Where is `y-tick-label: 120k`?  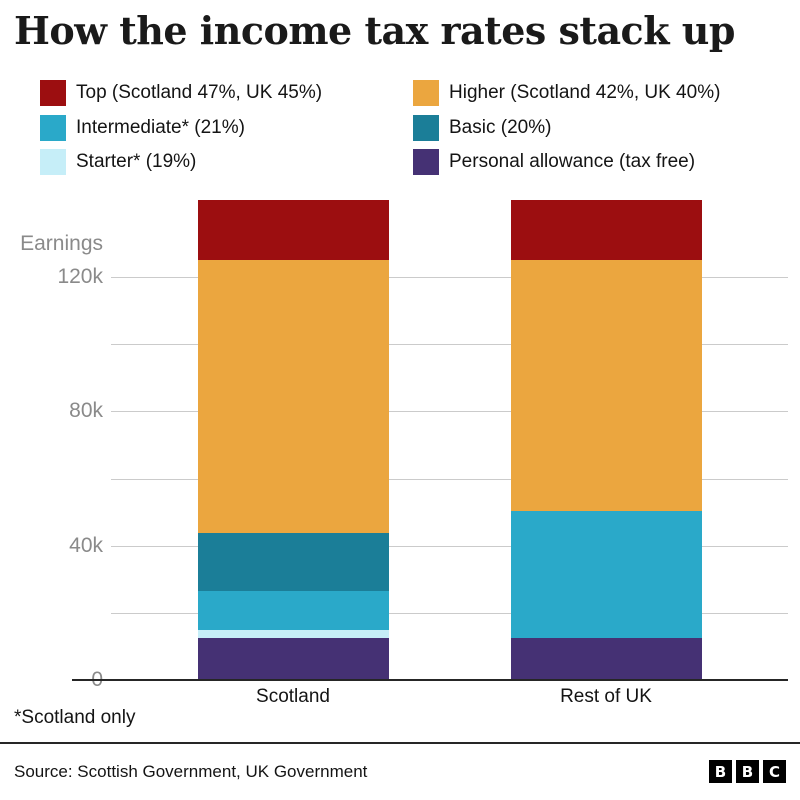 y-tick-label: 120k is located at coordinates (80, 277).